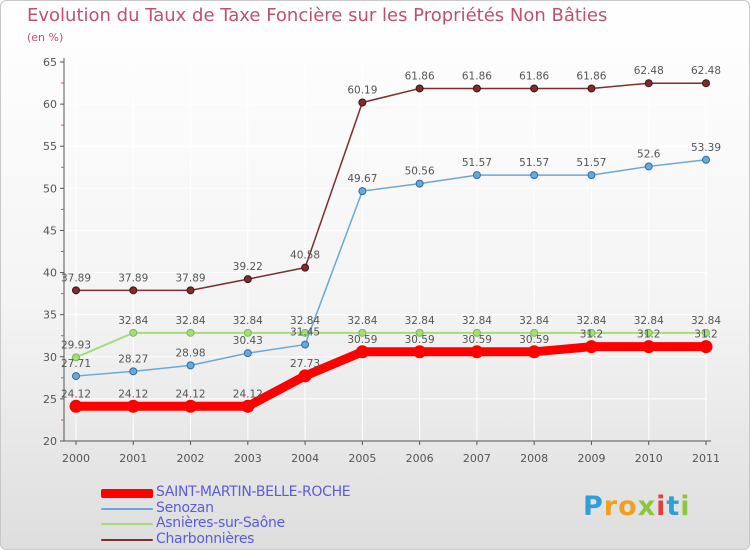 Image resolution: width=750 pixels, height=550 pixels. What do you see at coordinates (673, 506) in the screenshot?
I see `logo-letter: t` at bounding box center [673, 506].